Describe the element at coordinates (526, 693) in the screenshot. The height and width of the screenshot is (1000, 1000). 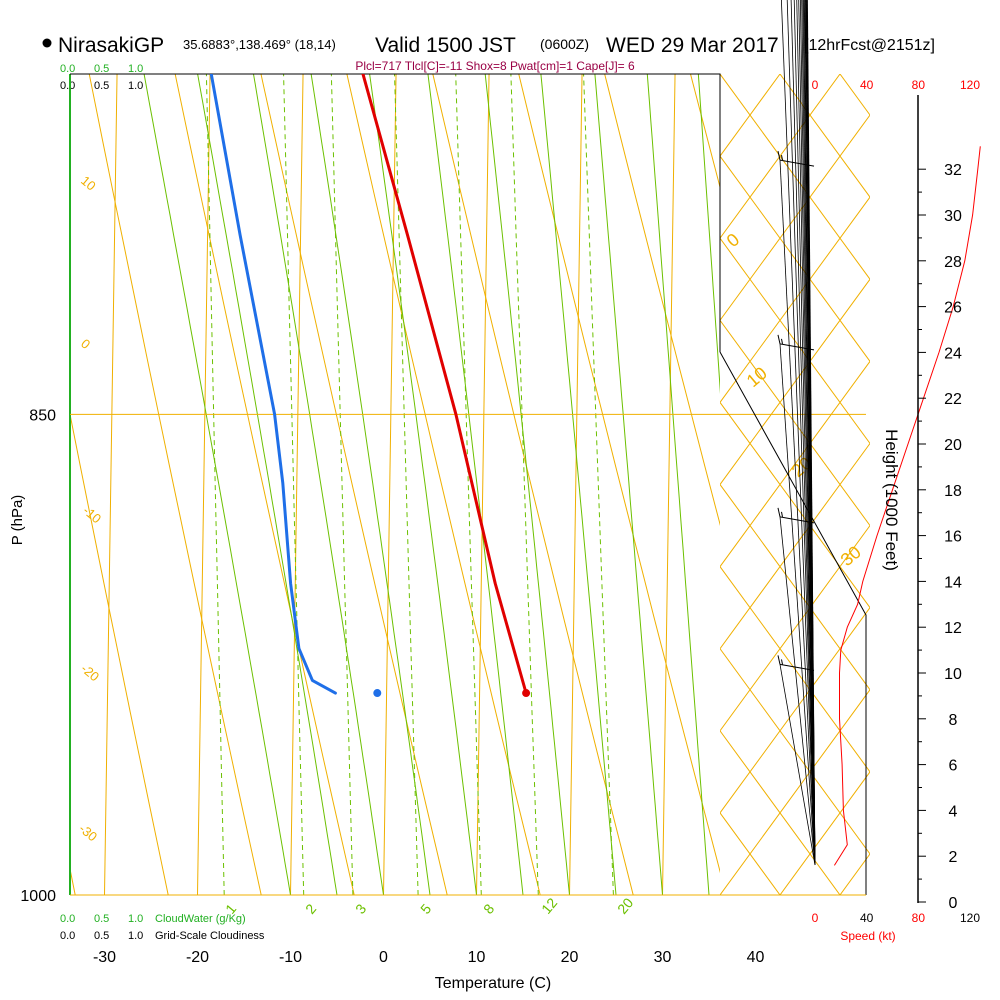
I see `surface-temperature-marker` at that location.